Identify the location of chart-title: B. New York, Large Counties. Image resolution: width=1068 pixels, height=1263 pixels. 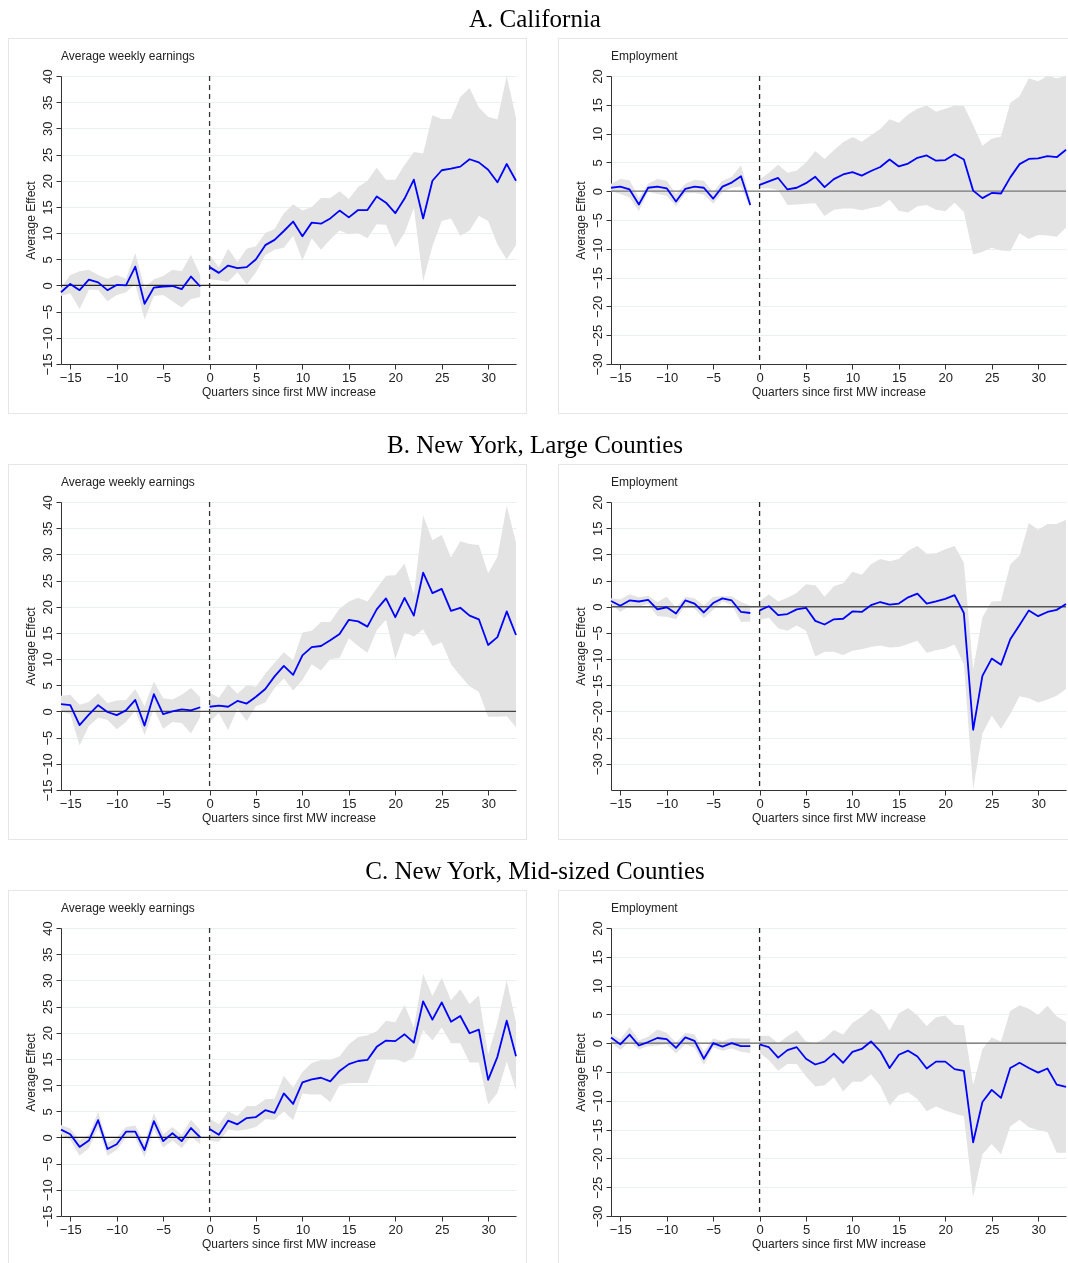
(535, 445).